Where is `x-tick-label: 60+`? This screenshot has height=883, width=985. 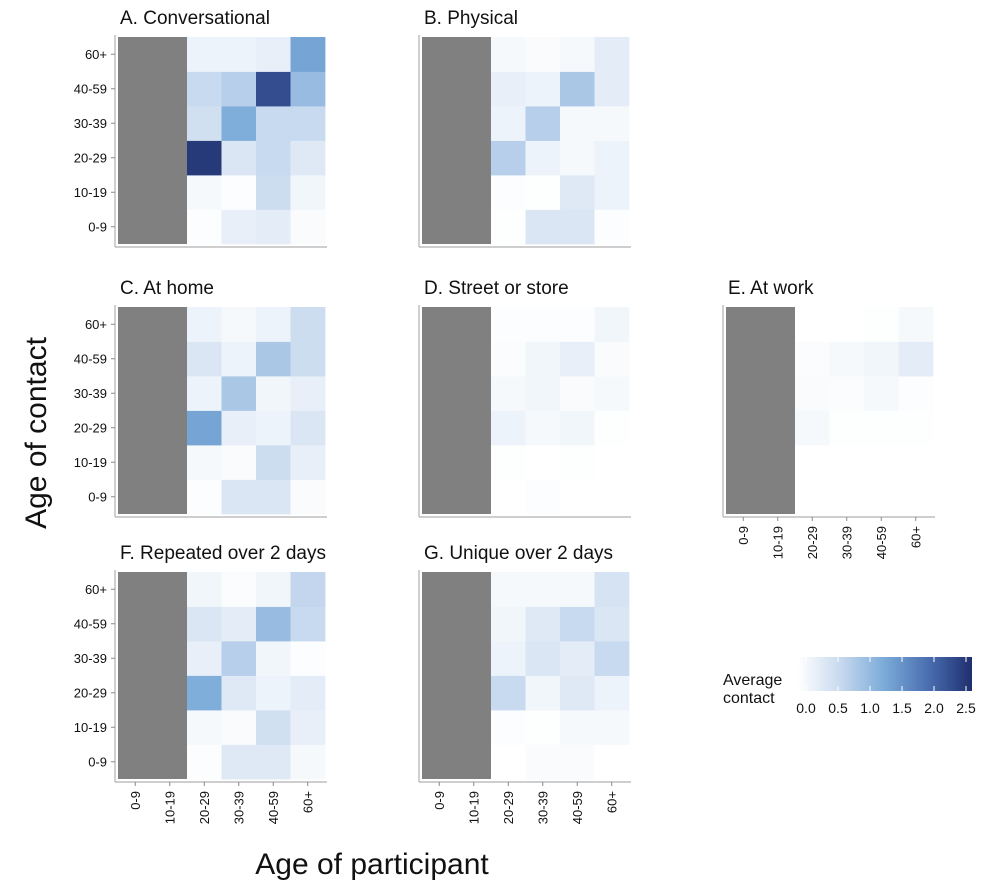
x-tick-label: 60+ is located at coordinates (611, 802).